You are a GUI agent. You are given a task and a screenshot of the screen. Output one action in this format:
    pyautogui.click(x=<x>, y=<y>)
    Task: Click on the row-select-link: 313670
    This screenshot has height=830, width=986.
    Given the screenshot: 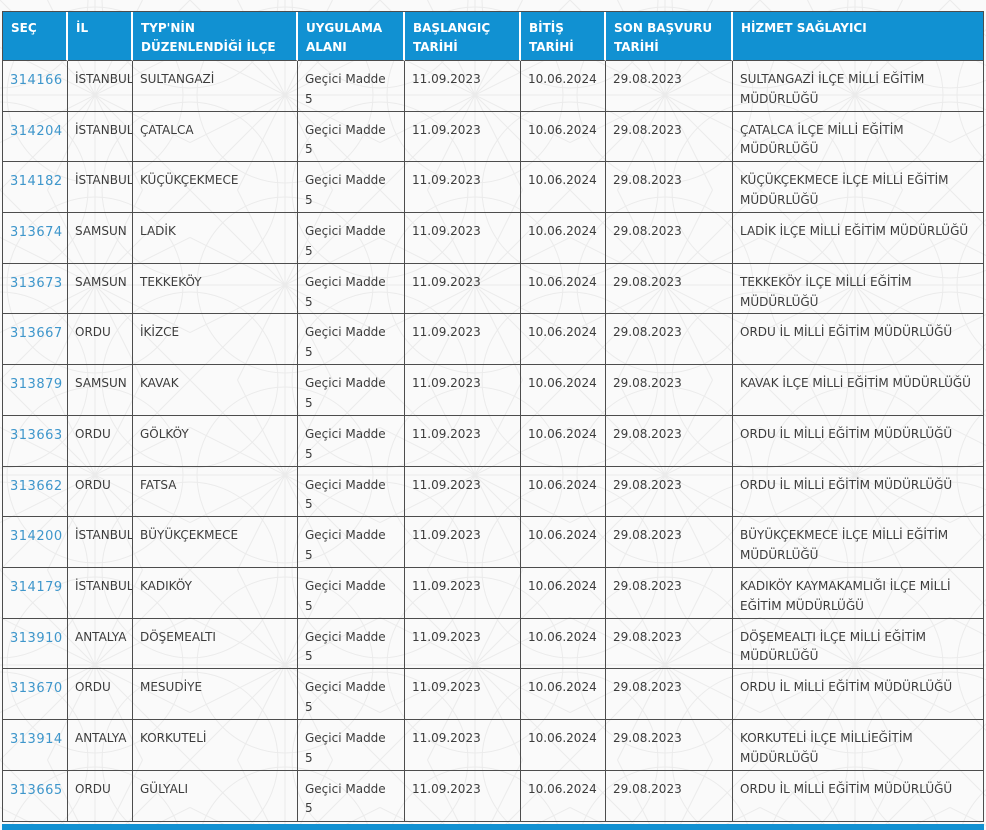 What is the action you would take?
    pyautogui.click(x=36, y=689)
    